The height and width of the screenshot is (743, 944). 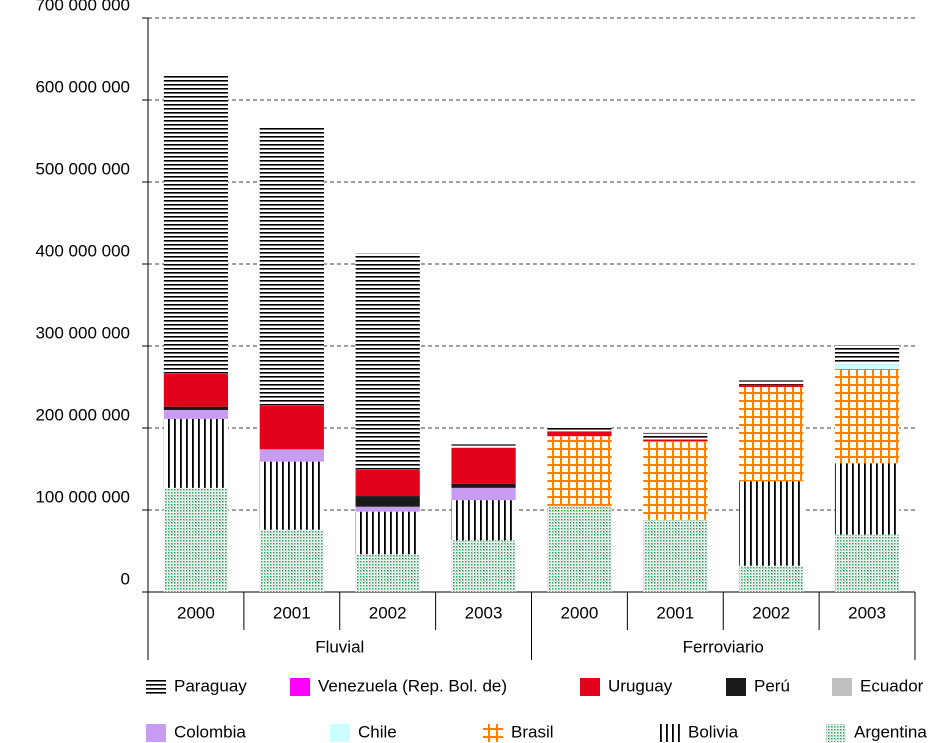 I want to click on y-tick-label: 400 000 000, so click(x=82, y=250).